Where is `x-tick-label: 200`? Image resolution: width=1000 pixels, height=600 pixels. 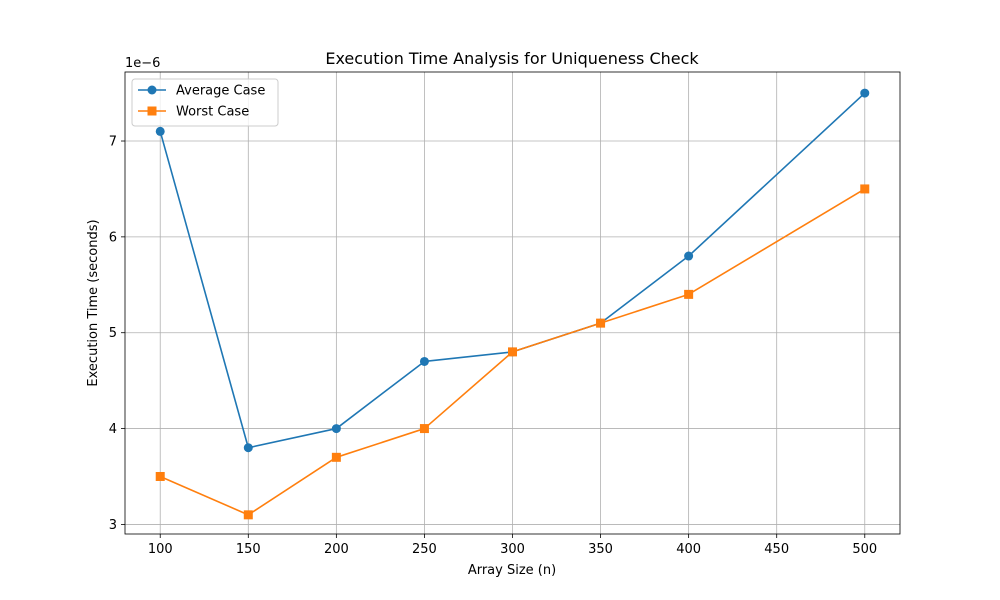
x-tick-label: 200 is located at coordinates (336, 549).